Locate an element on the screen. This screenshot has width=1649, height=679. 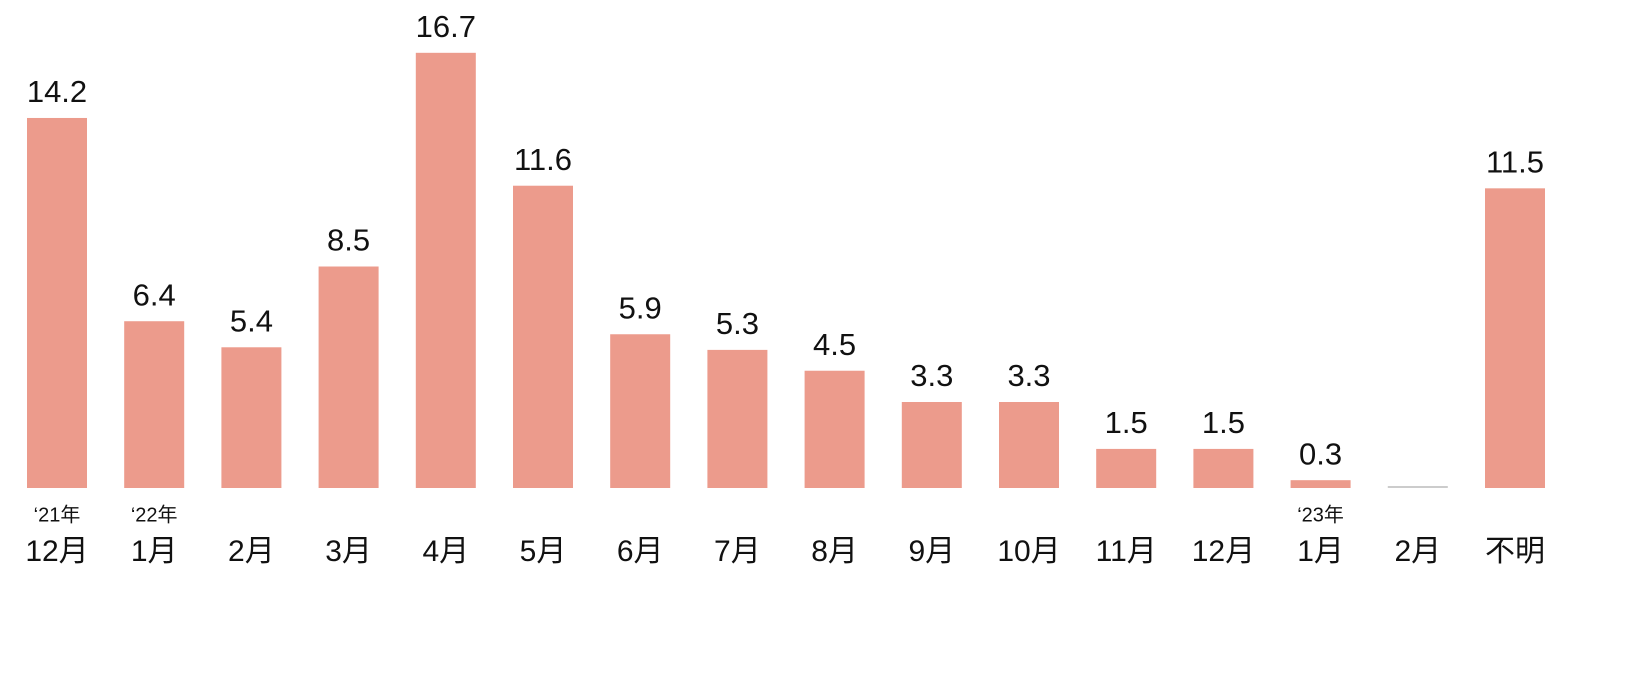
x-tick-label: 3月 is located at coordinates (348, 551).